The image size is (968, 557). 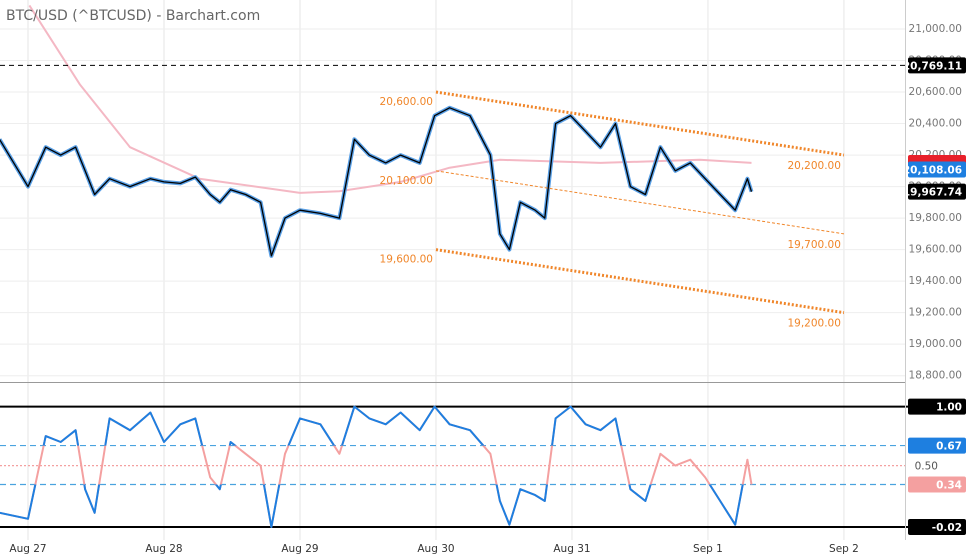 What do you see at coordinates (932, 193) in the screenshot?
I see `price-marker-label: 19,967.74` at bounding box center [932, 193].